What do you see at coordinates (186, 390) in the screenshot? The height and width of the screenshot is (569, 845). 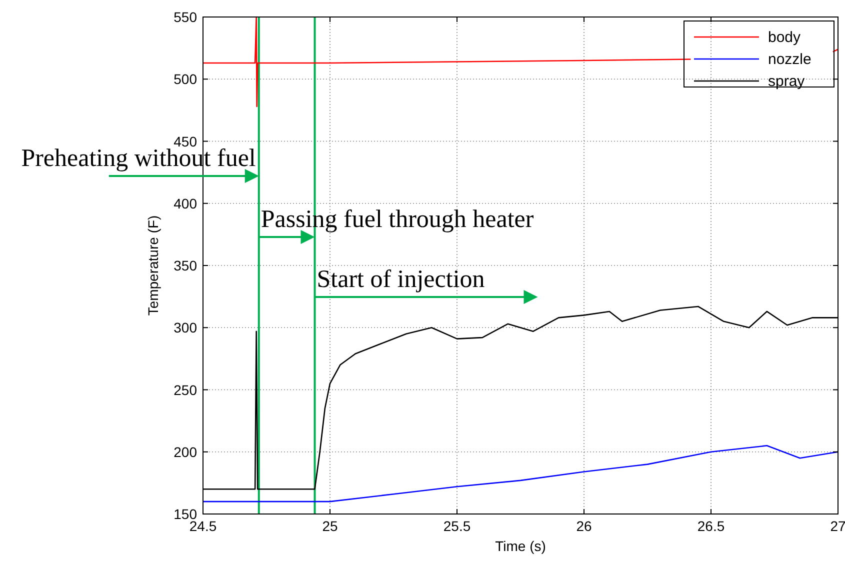 I see `y-tick-label: 250` at bounding box center [186, 390].